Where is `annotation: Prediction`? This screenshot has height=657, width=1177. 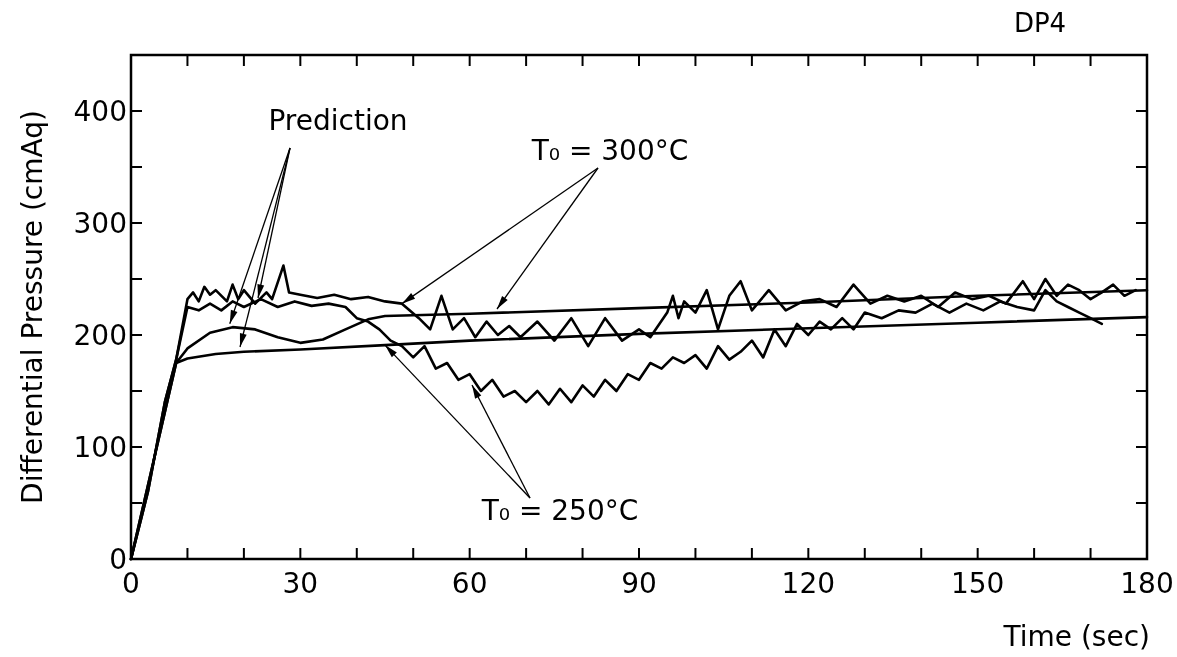
annotation: Prediction is located at coordinates (338, 120).